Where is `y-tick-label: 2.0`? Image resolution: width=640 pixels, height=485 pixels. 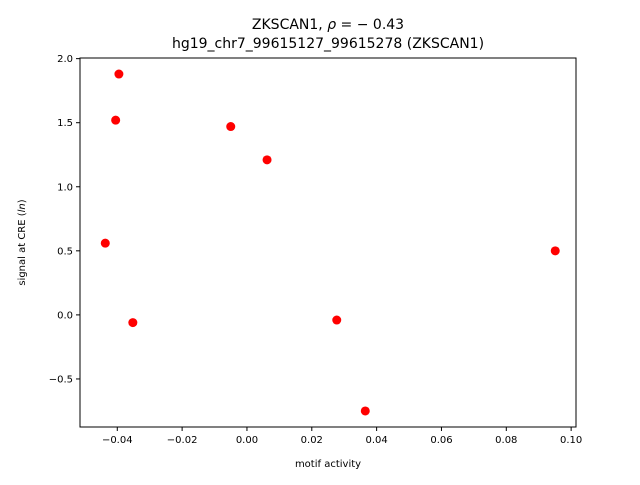 y-tick-label: 2.0 is located at coordinates (65, 59).